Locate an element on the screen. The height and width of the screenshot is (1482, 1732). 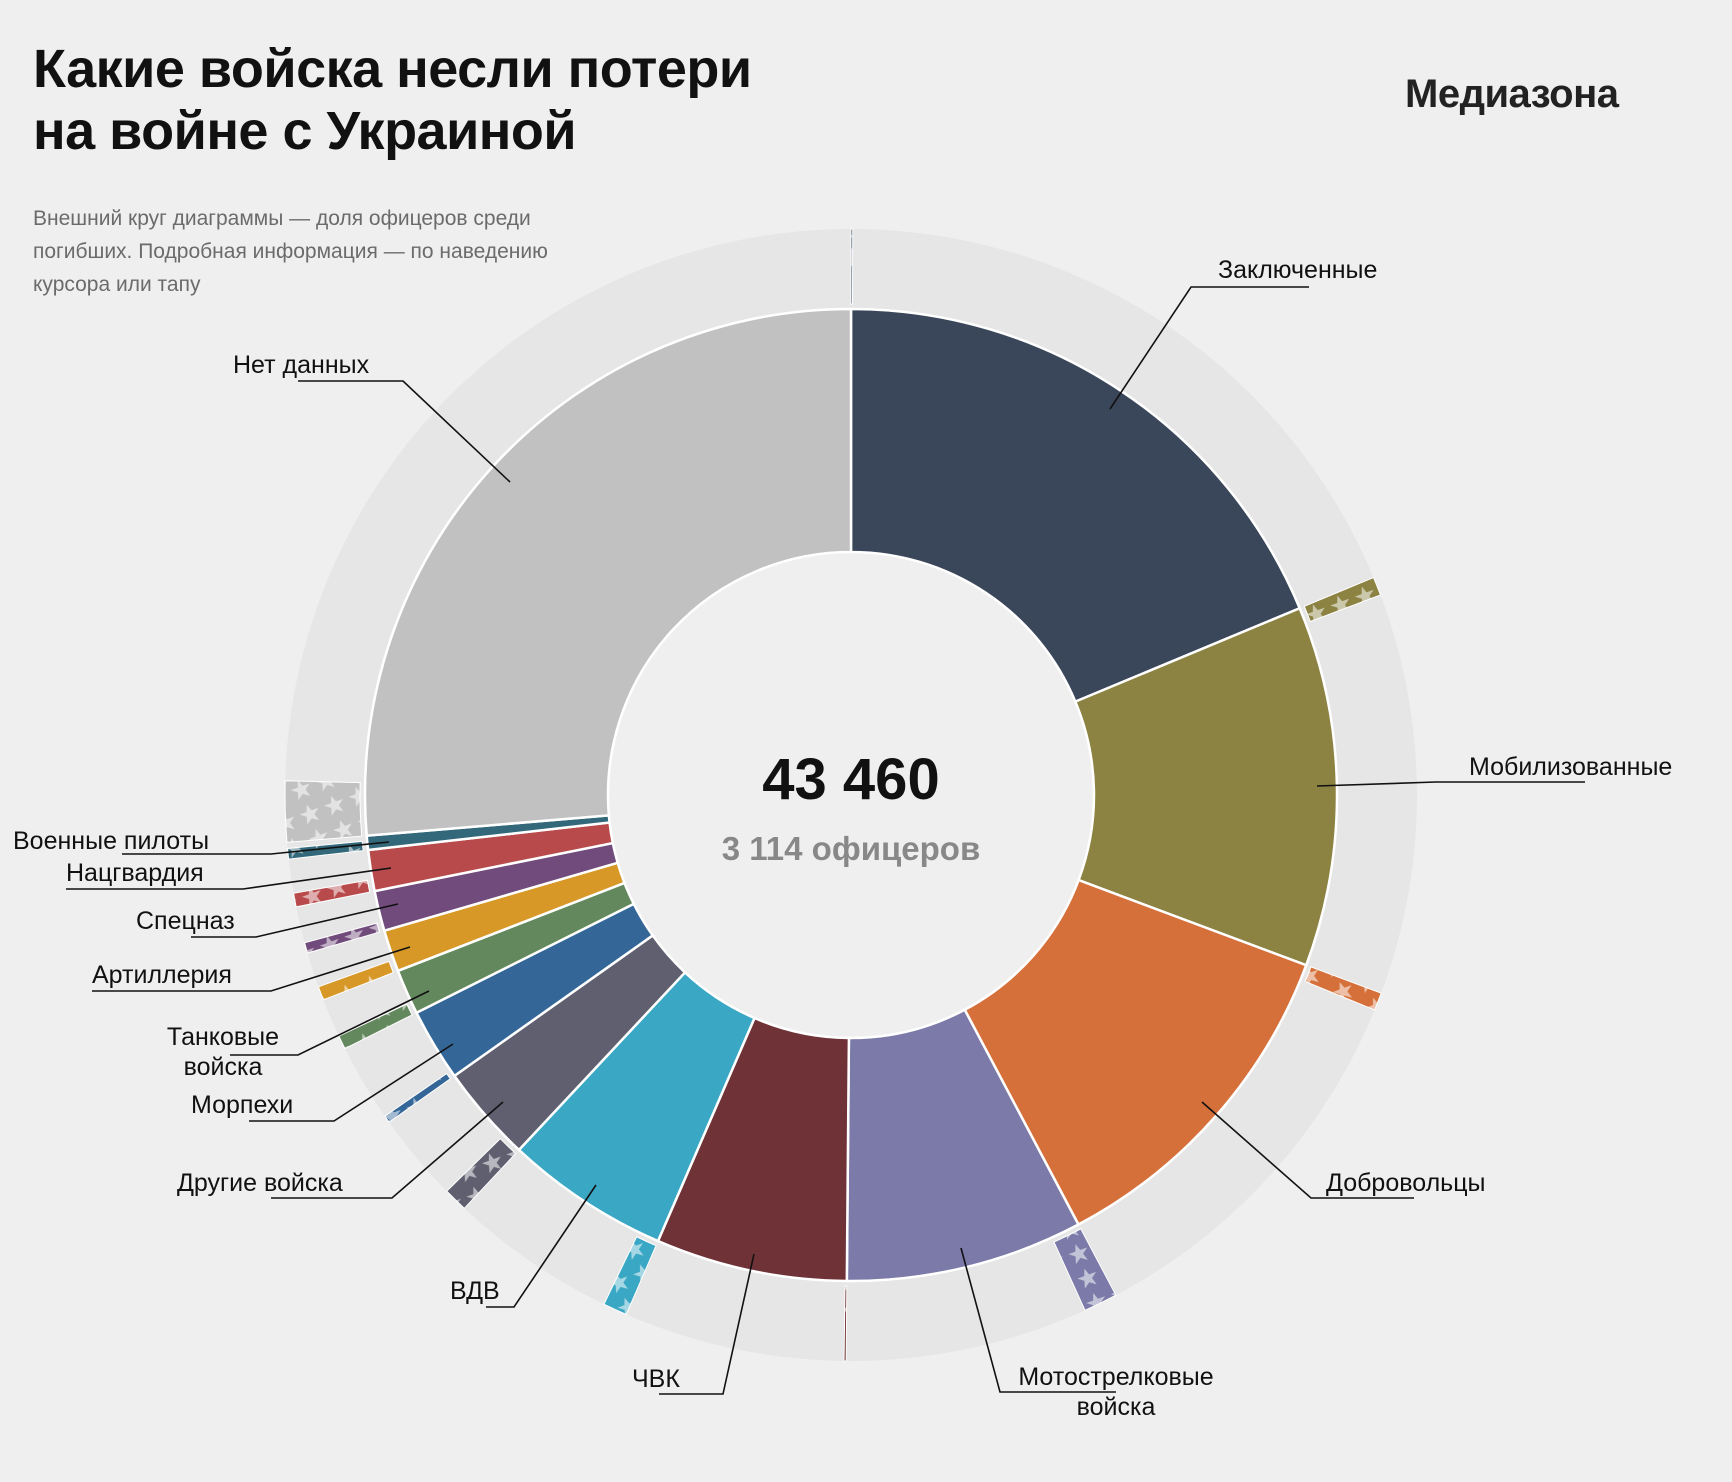
label-zaklyuchennye: Заключенные is located at coordinates (1298, 270).